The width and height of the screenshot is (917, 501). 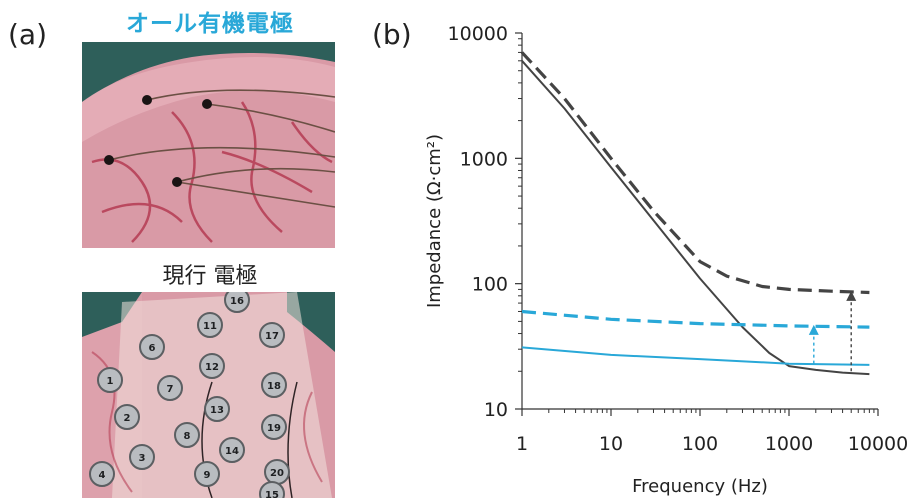 I want to click on x-tick-label: 10, so click(x=611, y=444).